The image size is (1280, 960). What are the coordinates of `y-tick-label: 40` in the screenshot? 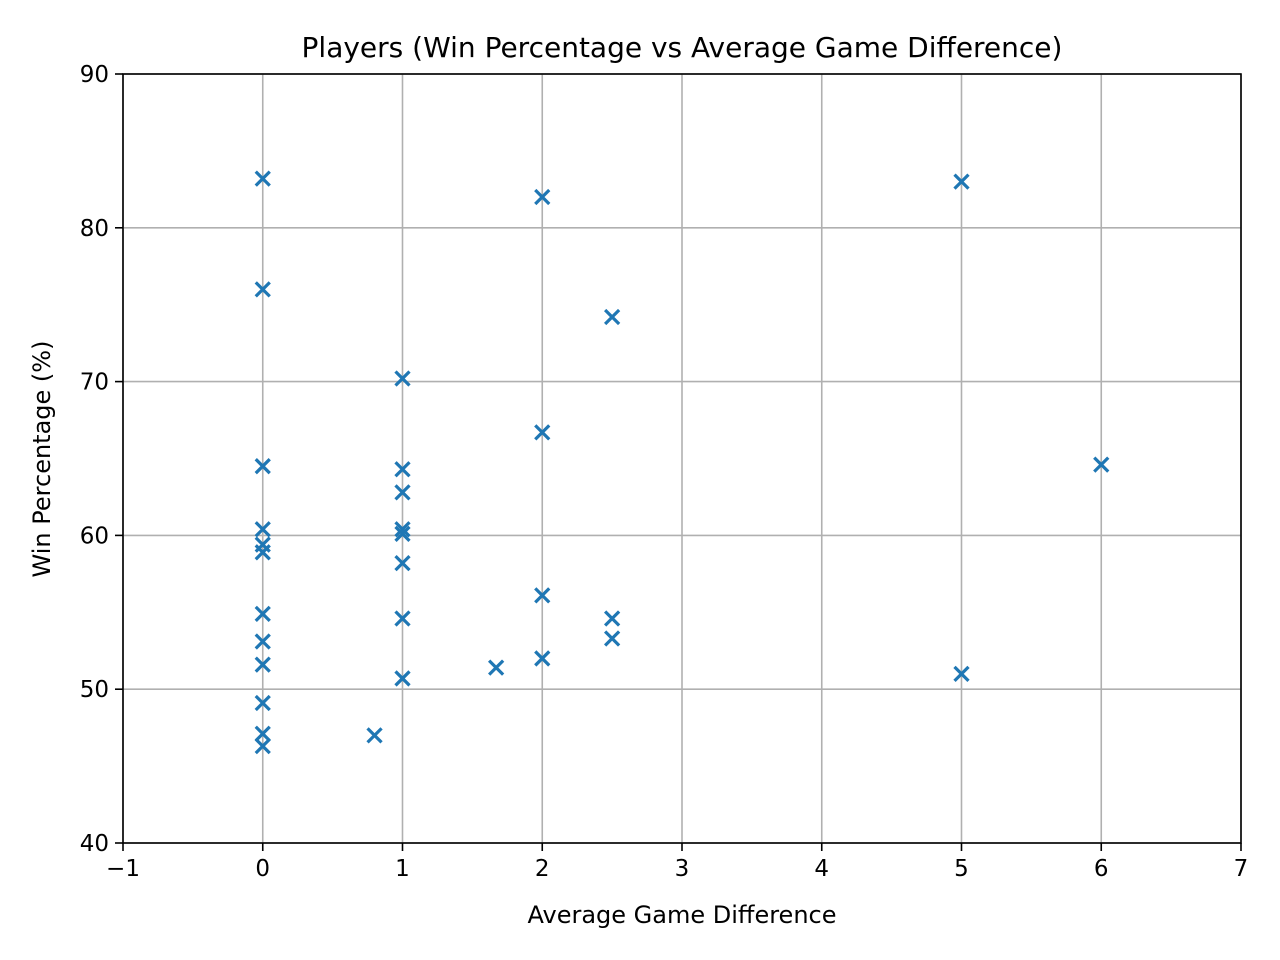 It's located at (94, 844).